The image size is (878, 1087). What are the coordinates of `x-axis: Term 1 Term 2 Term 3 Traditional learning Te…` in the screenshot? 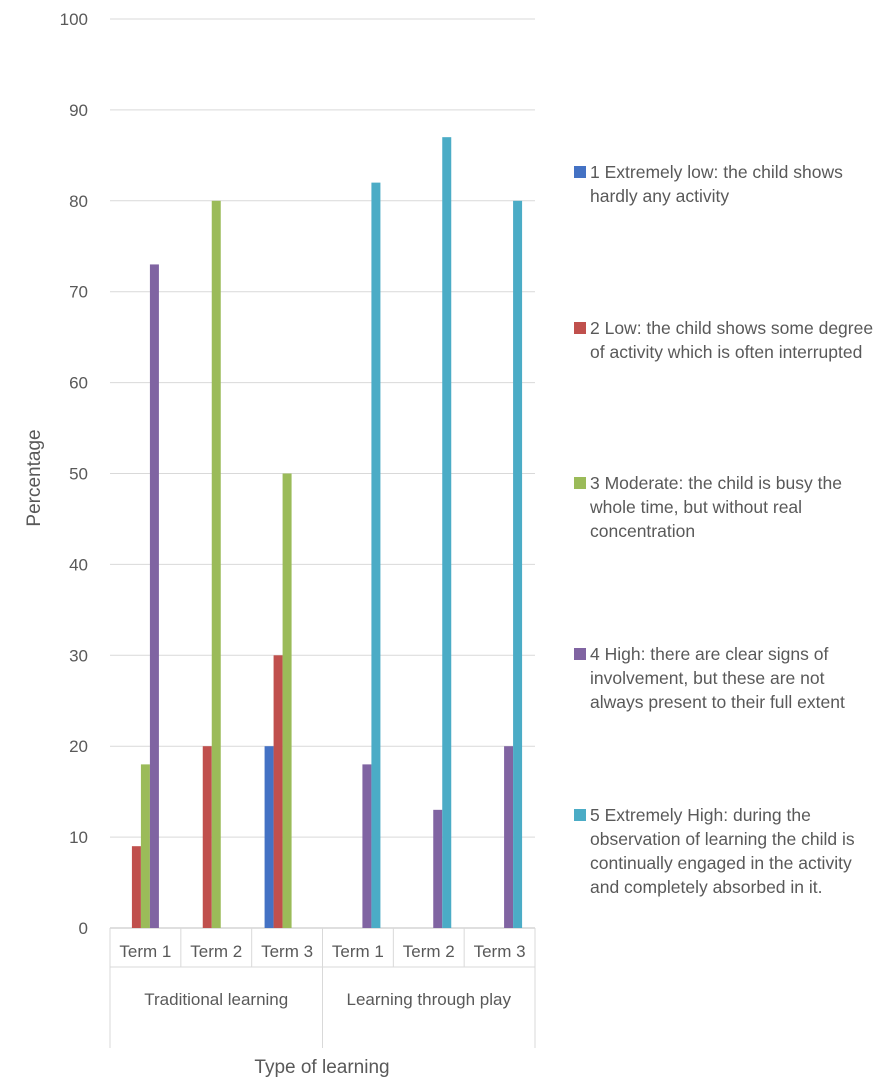 It's located at (322, 988).